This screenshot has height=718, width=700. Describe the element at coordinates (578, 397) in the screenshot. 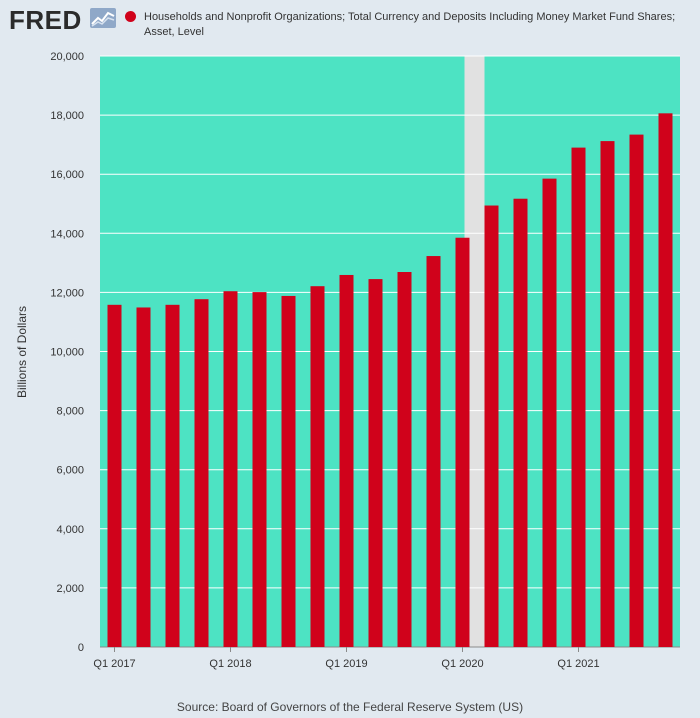

I see `bar-q1-2021` at that location.